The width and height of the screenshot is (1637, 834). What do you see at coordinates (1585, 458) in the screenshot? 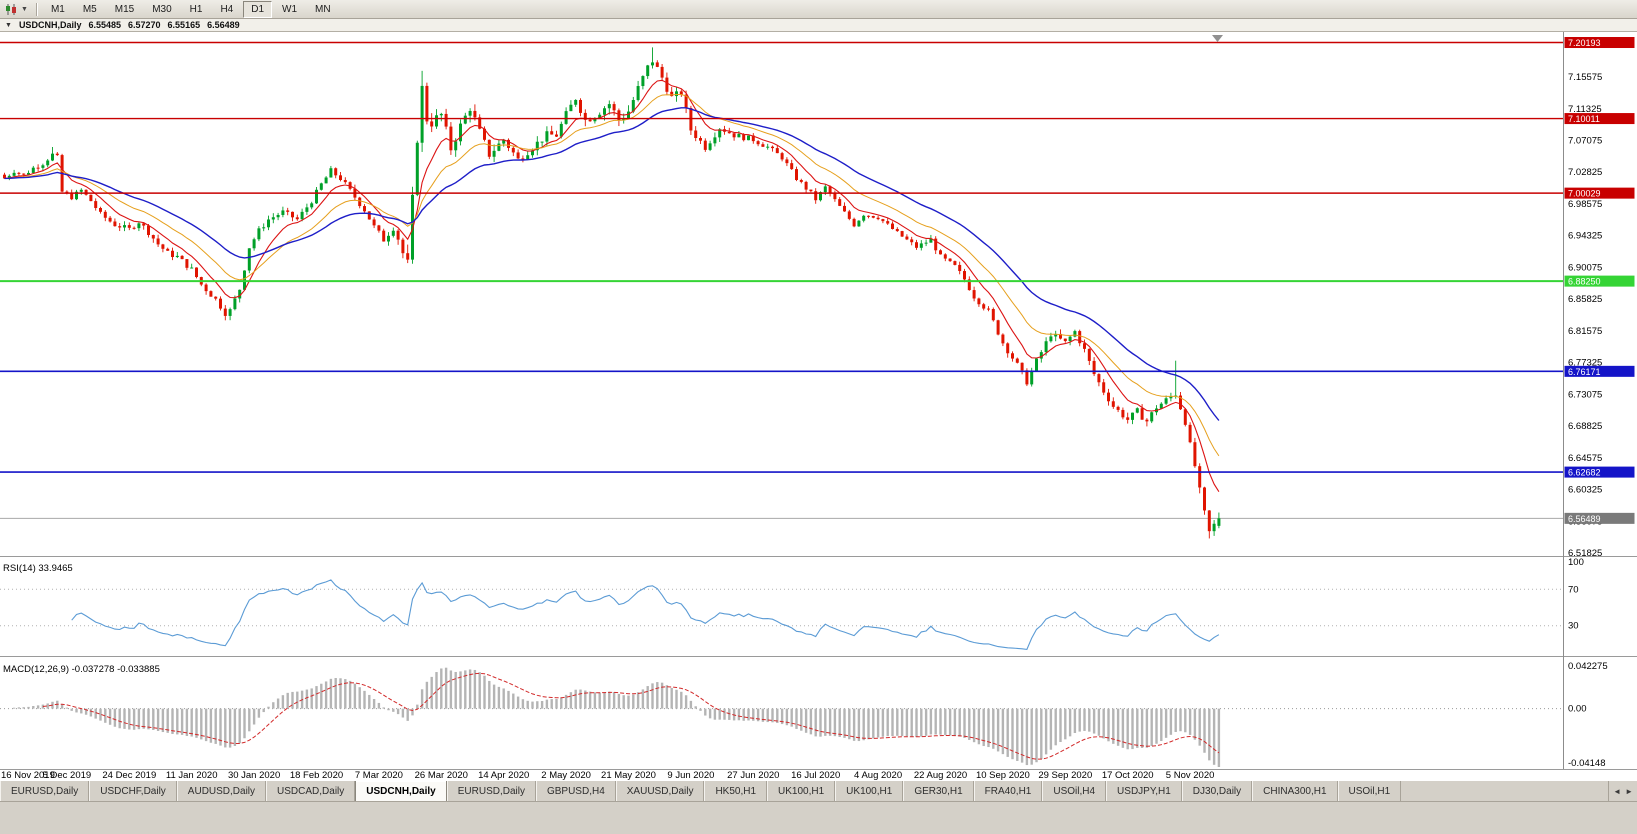
I see `price-tick-label: 6.64575` at bounding box center [1585, 458].